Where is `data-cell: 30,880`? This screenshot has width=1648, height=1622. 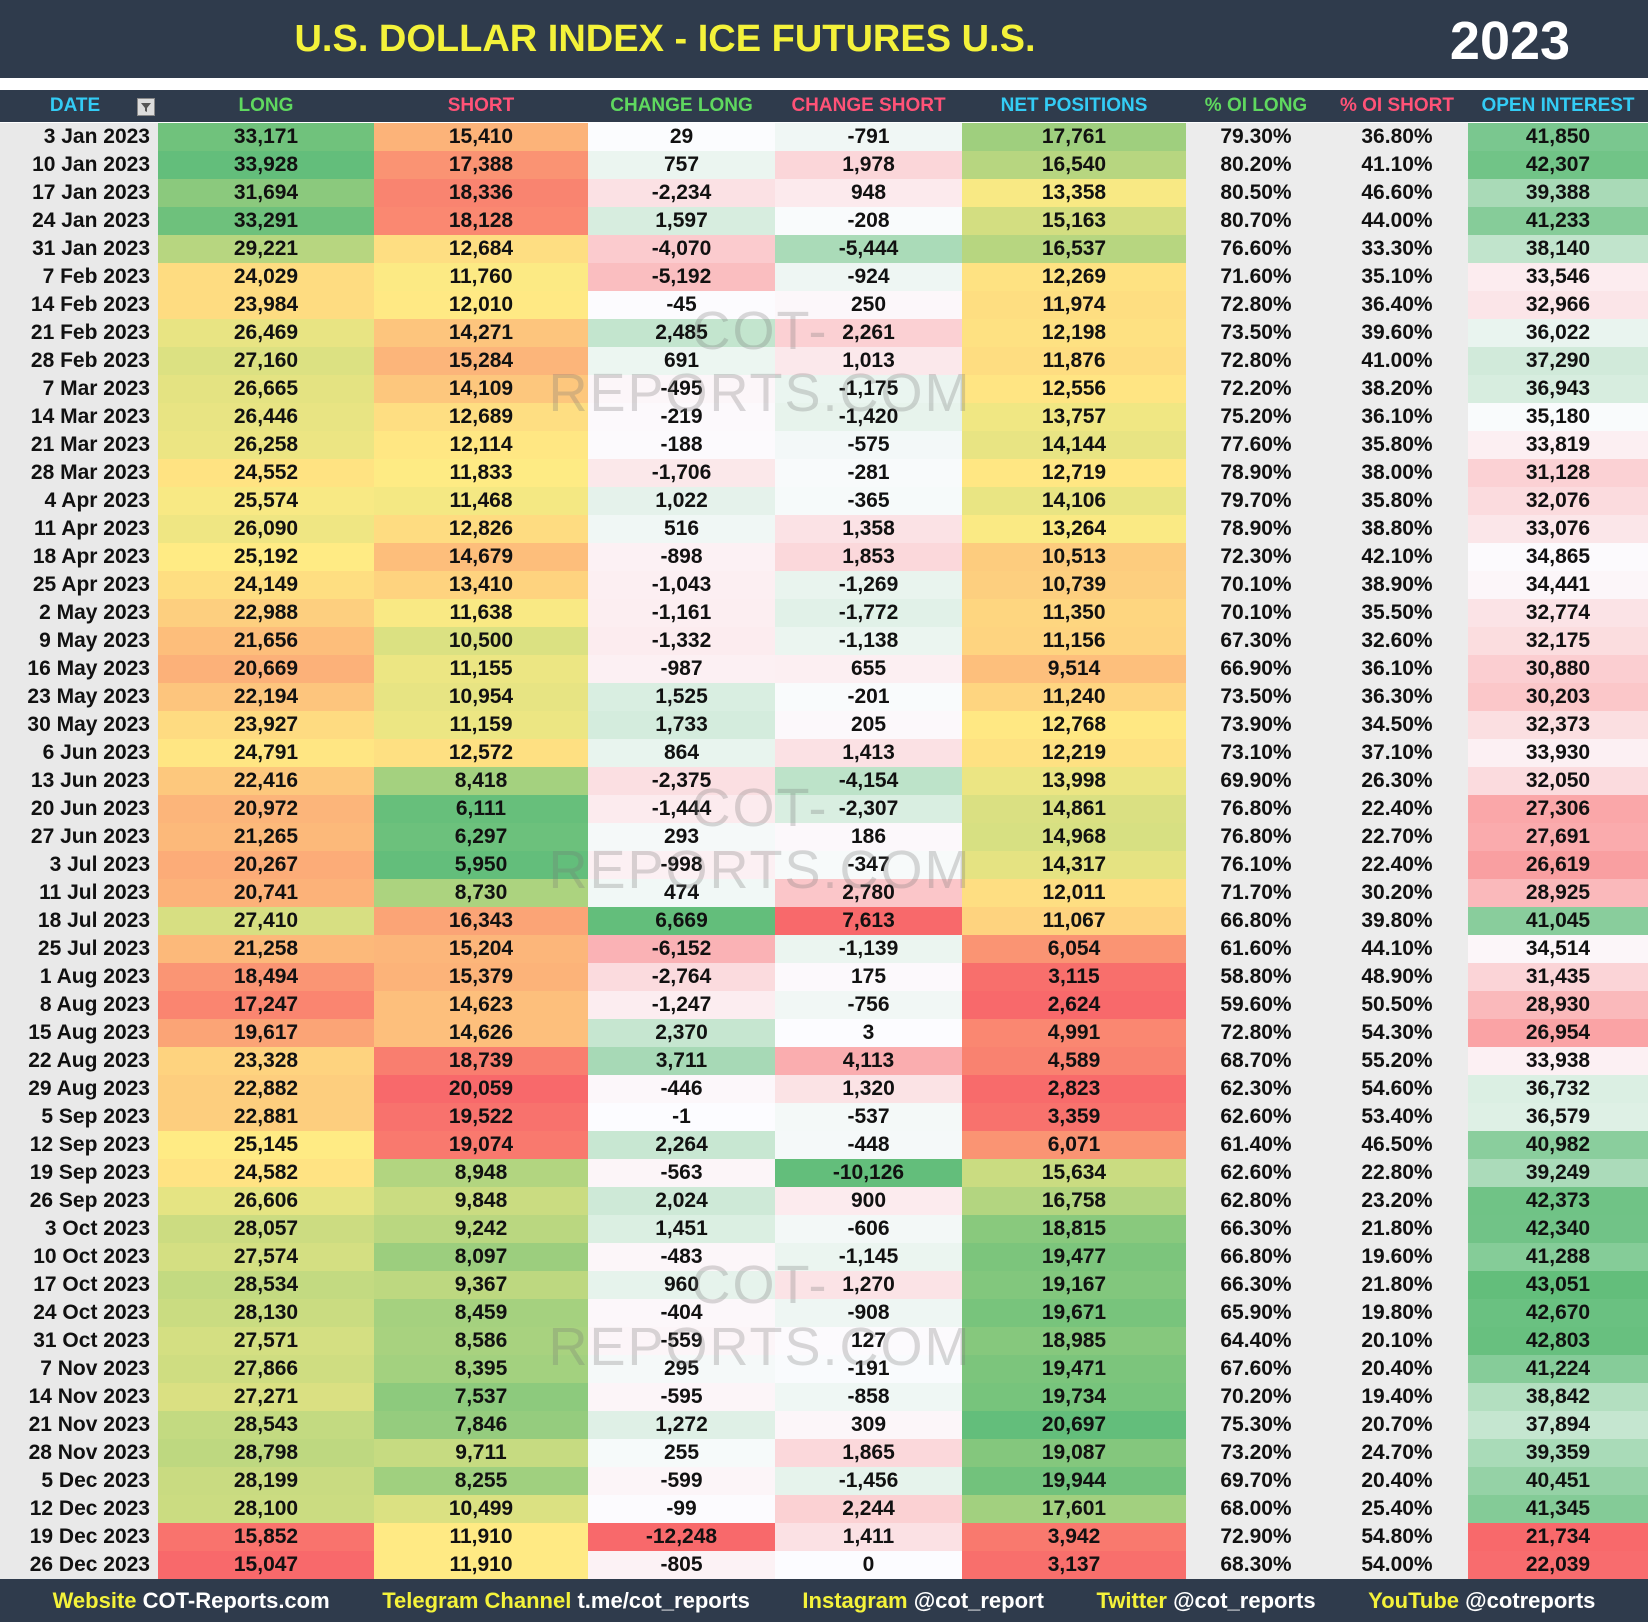
data-cell: 30,880 is located at coordinates (1558, 669).